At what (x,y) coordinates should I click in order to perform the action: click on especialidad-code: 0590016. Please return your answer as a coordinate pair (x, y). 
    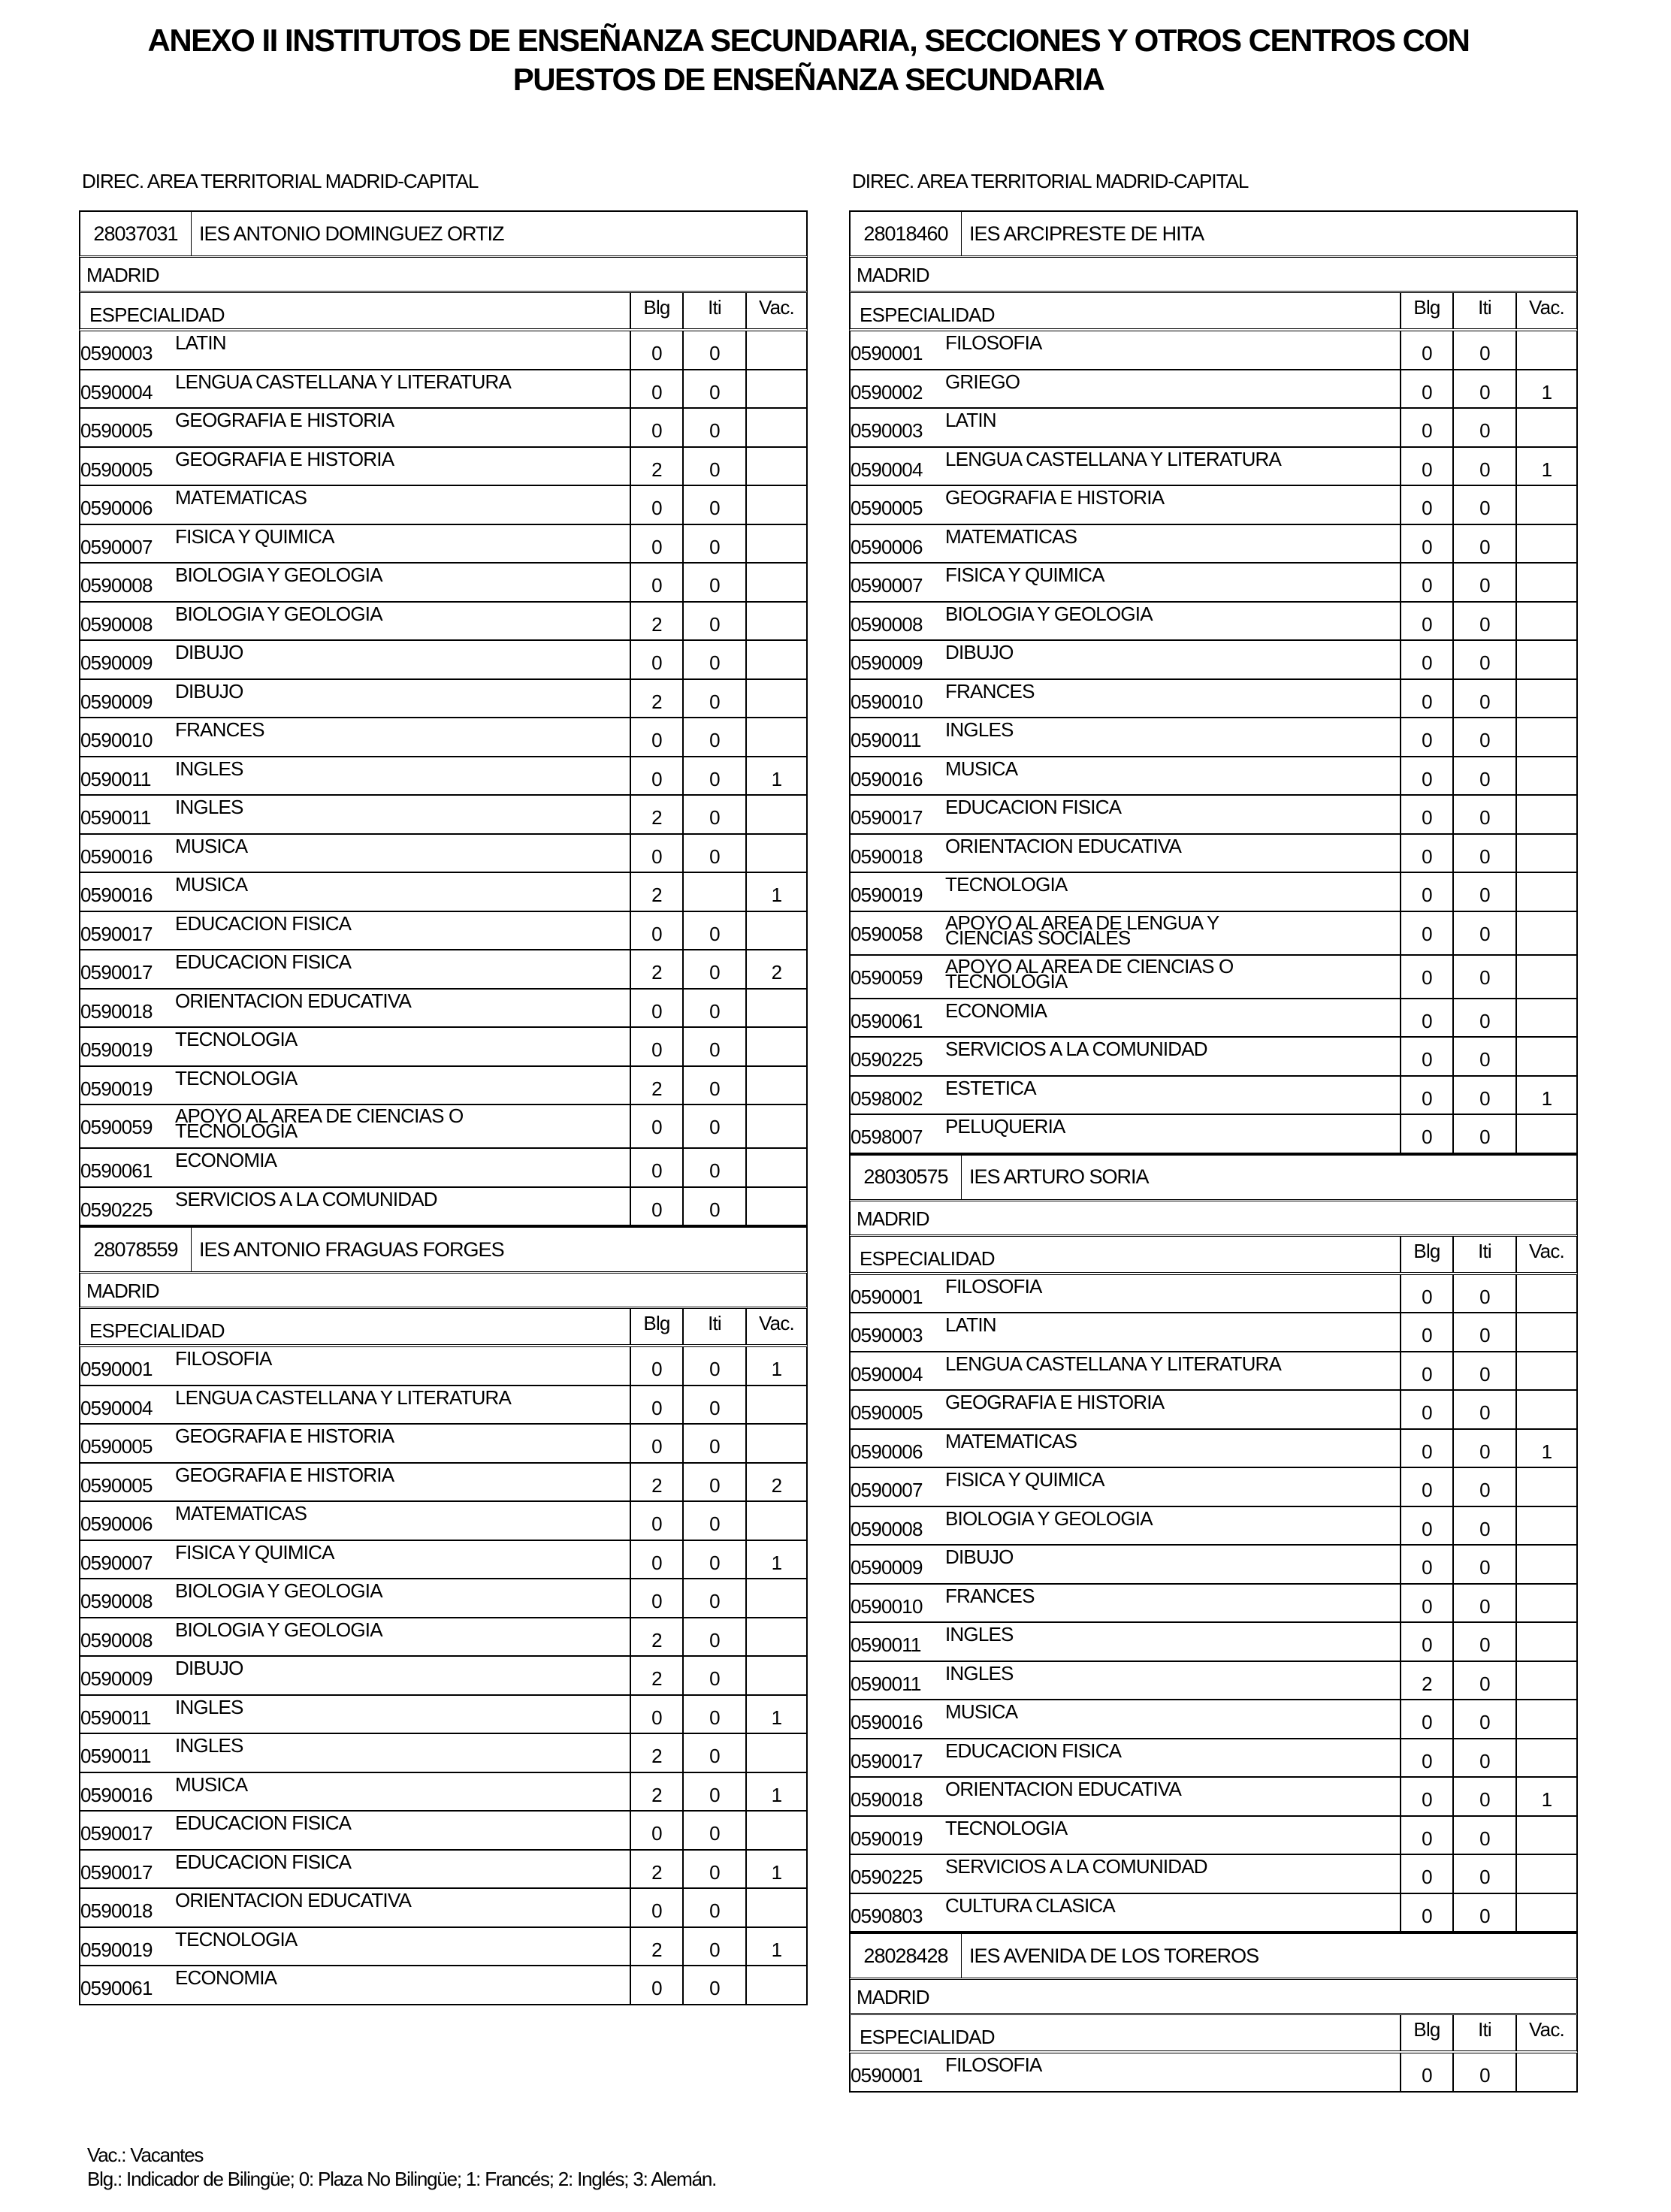
    Looking at the image, I should click on (117, 895).